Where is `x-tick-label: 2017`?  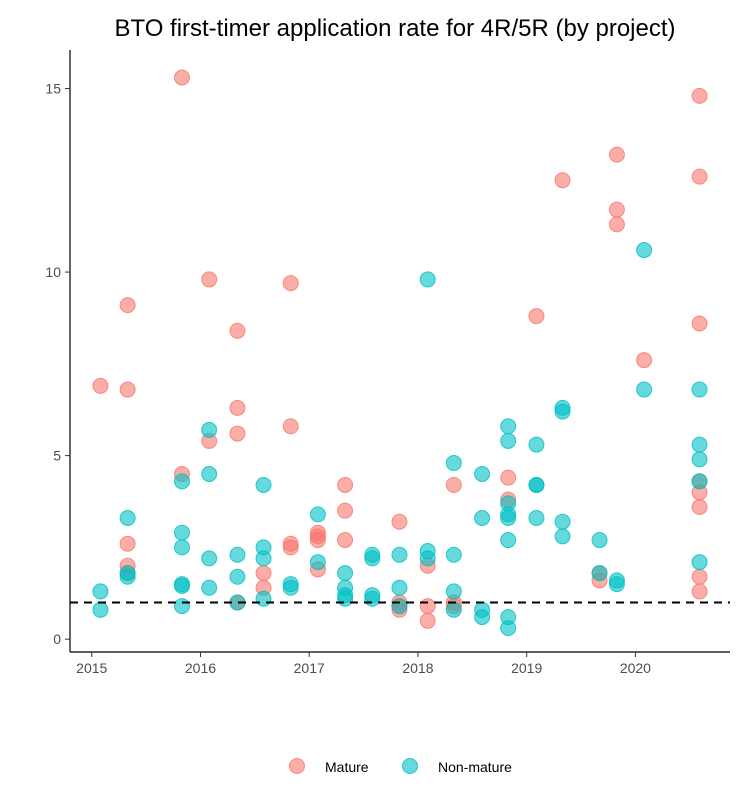
x-tick-label: 2017 is located at coordinates (309, 668).